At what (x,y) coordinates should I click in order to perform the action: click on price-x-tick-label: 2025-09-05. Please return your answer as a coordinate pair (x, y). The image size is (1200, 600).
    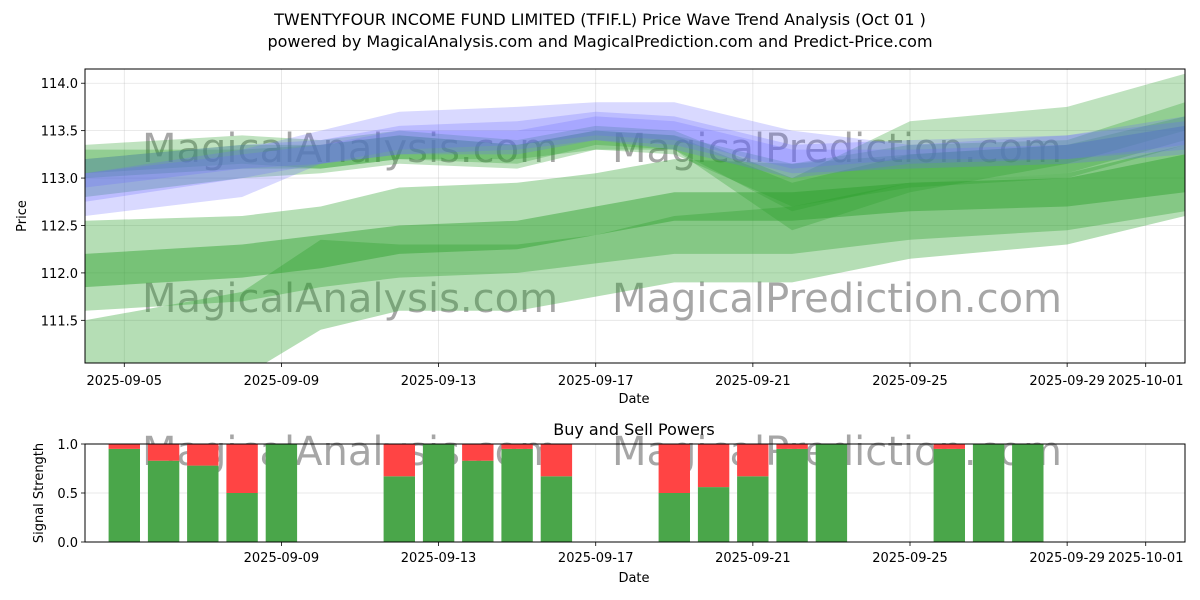
    Looking at the image, I should click on (125, 381).